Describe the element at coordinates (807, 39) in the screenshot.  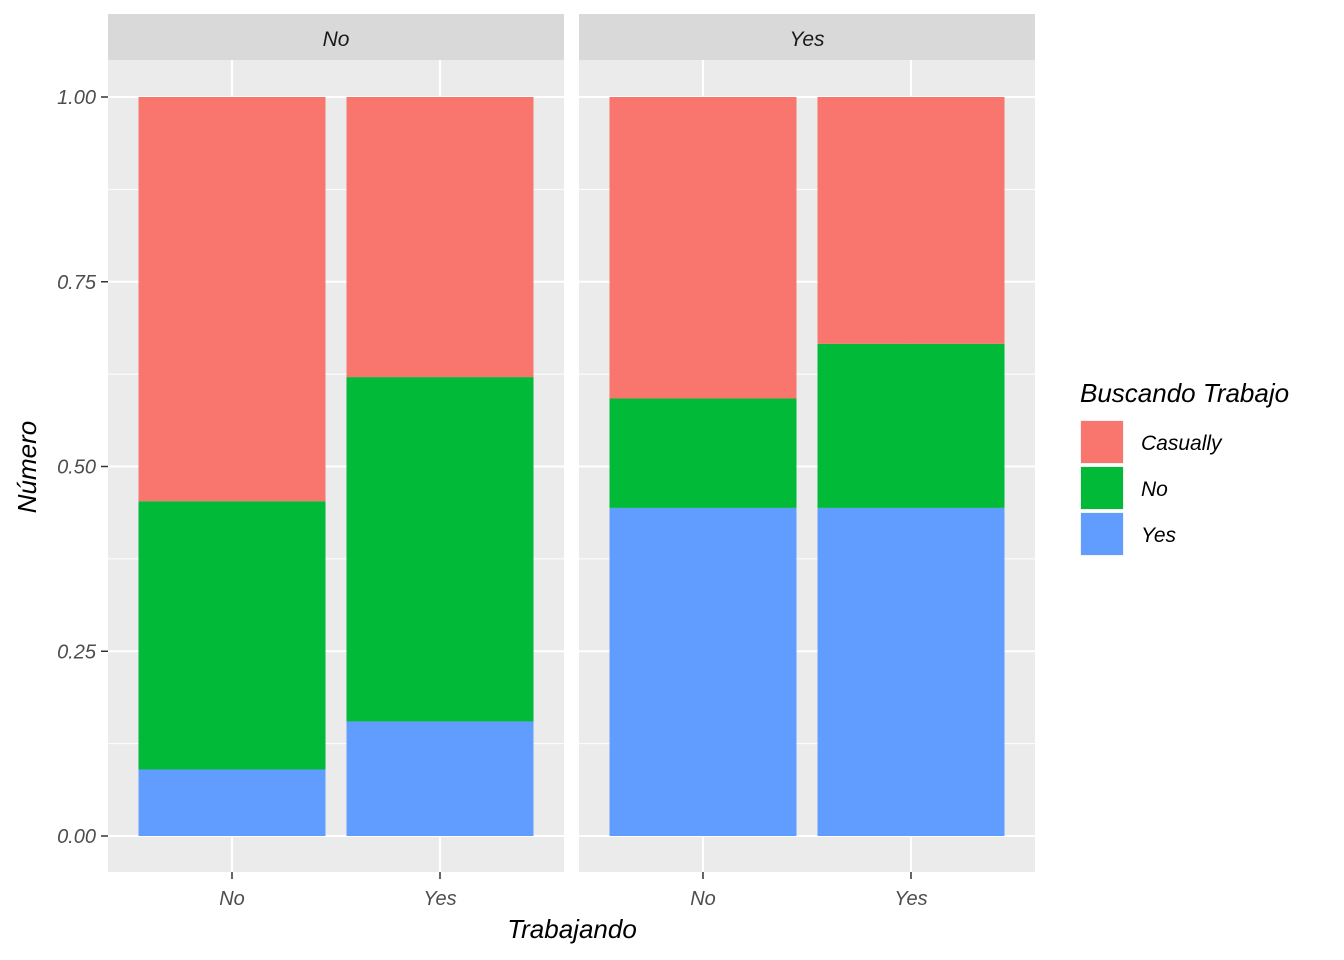
I see `facet-strip-label: Yes` at that location.